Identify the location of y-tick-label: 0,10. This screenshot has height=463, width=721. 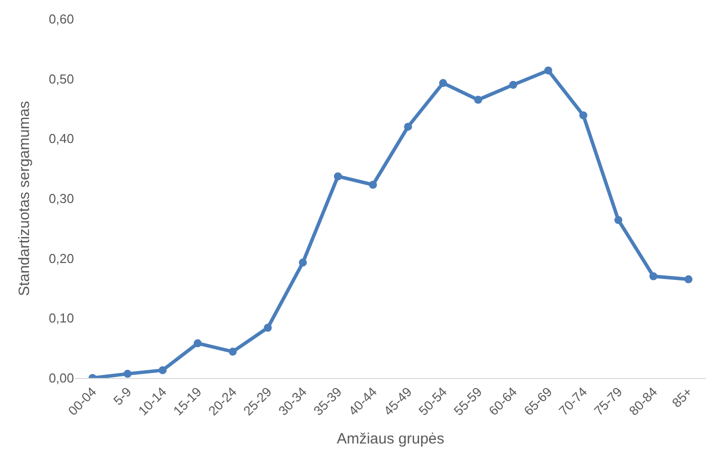
(61, 318).